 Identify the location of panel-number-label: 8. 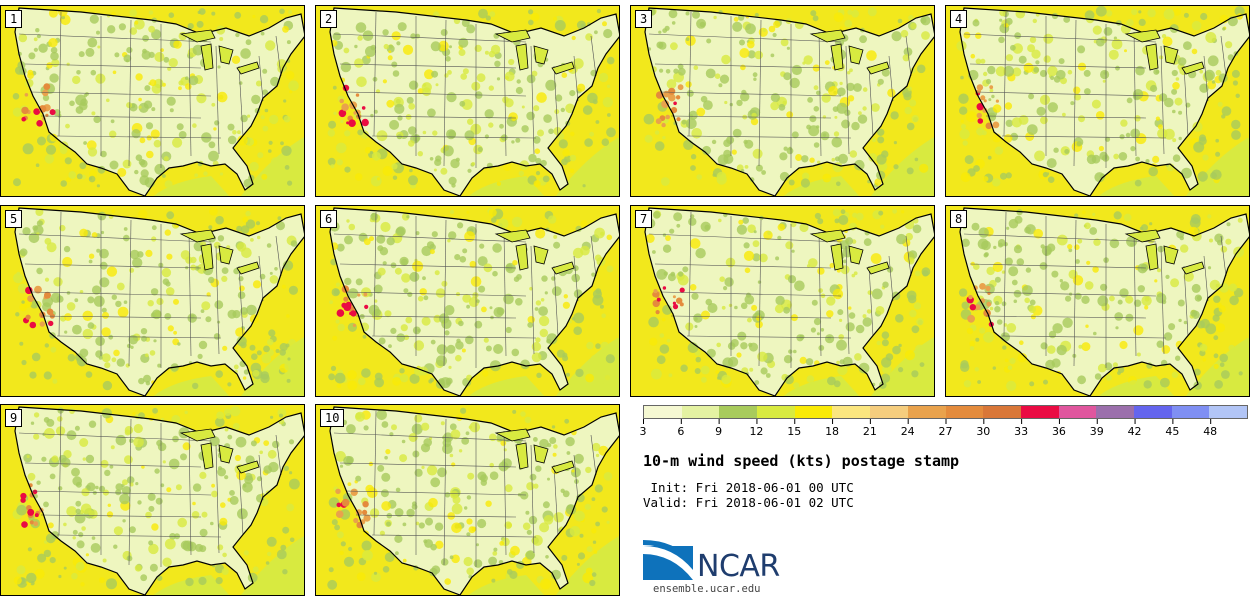
(959, 219).